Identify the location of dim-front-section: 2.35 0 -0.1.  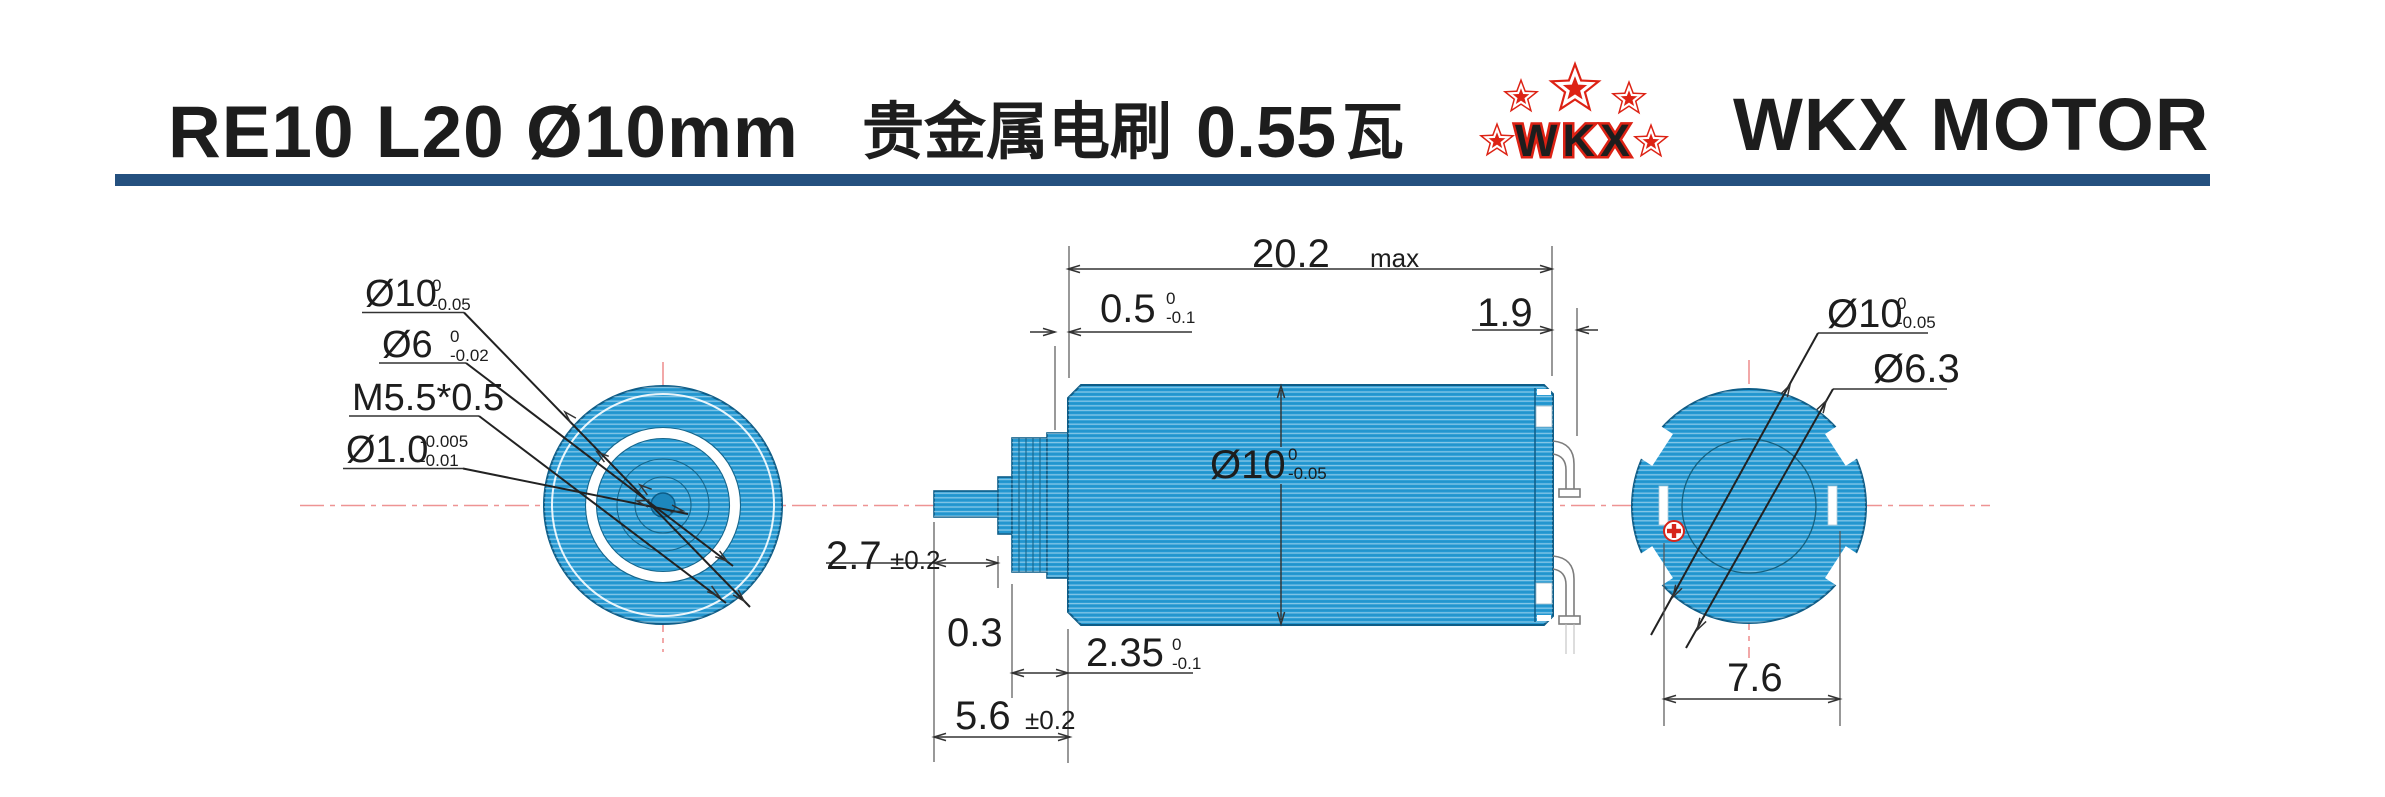
(1106, 654).